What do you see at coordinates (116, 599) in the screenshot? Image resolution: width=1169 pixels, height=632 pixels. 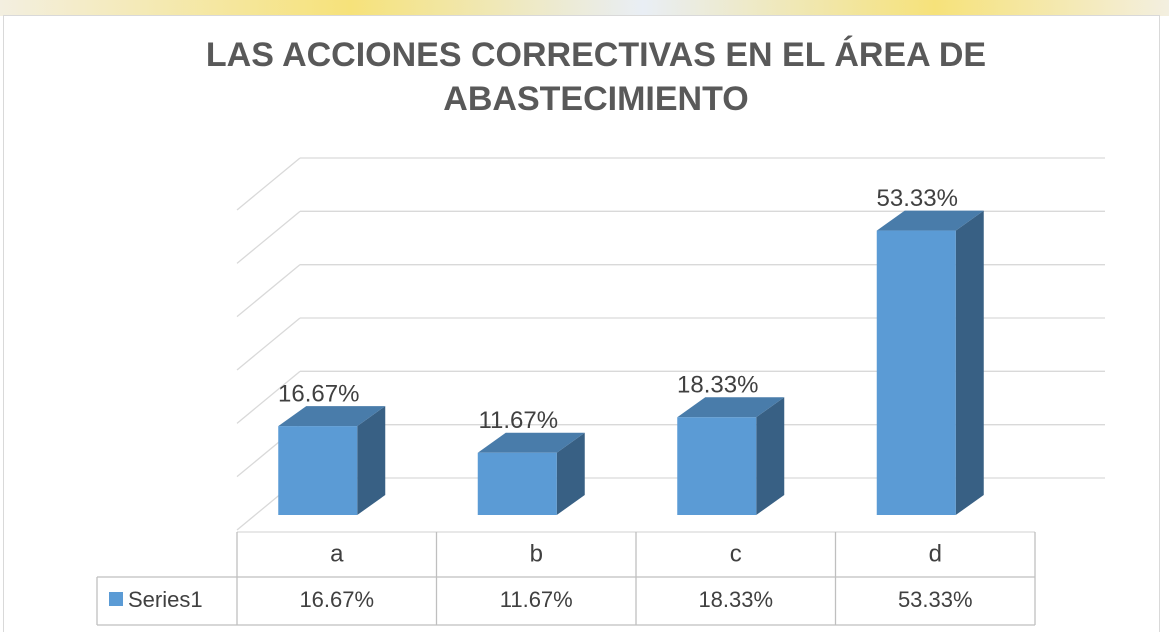 I see `legend-swatch` at bounding box center [116, 599].